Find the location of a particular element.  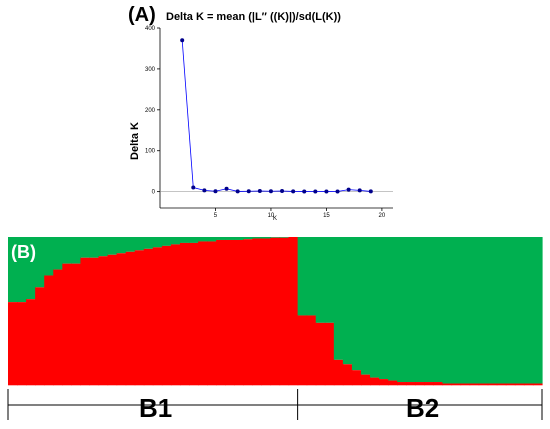

y-tick-label: 0 is located at coordinates (154, 193).